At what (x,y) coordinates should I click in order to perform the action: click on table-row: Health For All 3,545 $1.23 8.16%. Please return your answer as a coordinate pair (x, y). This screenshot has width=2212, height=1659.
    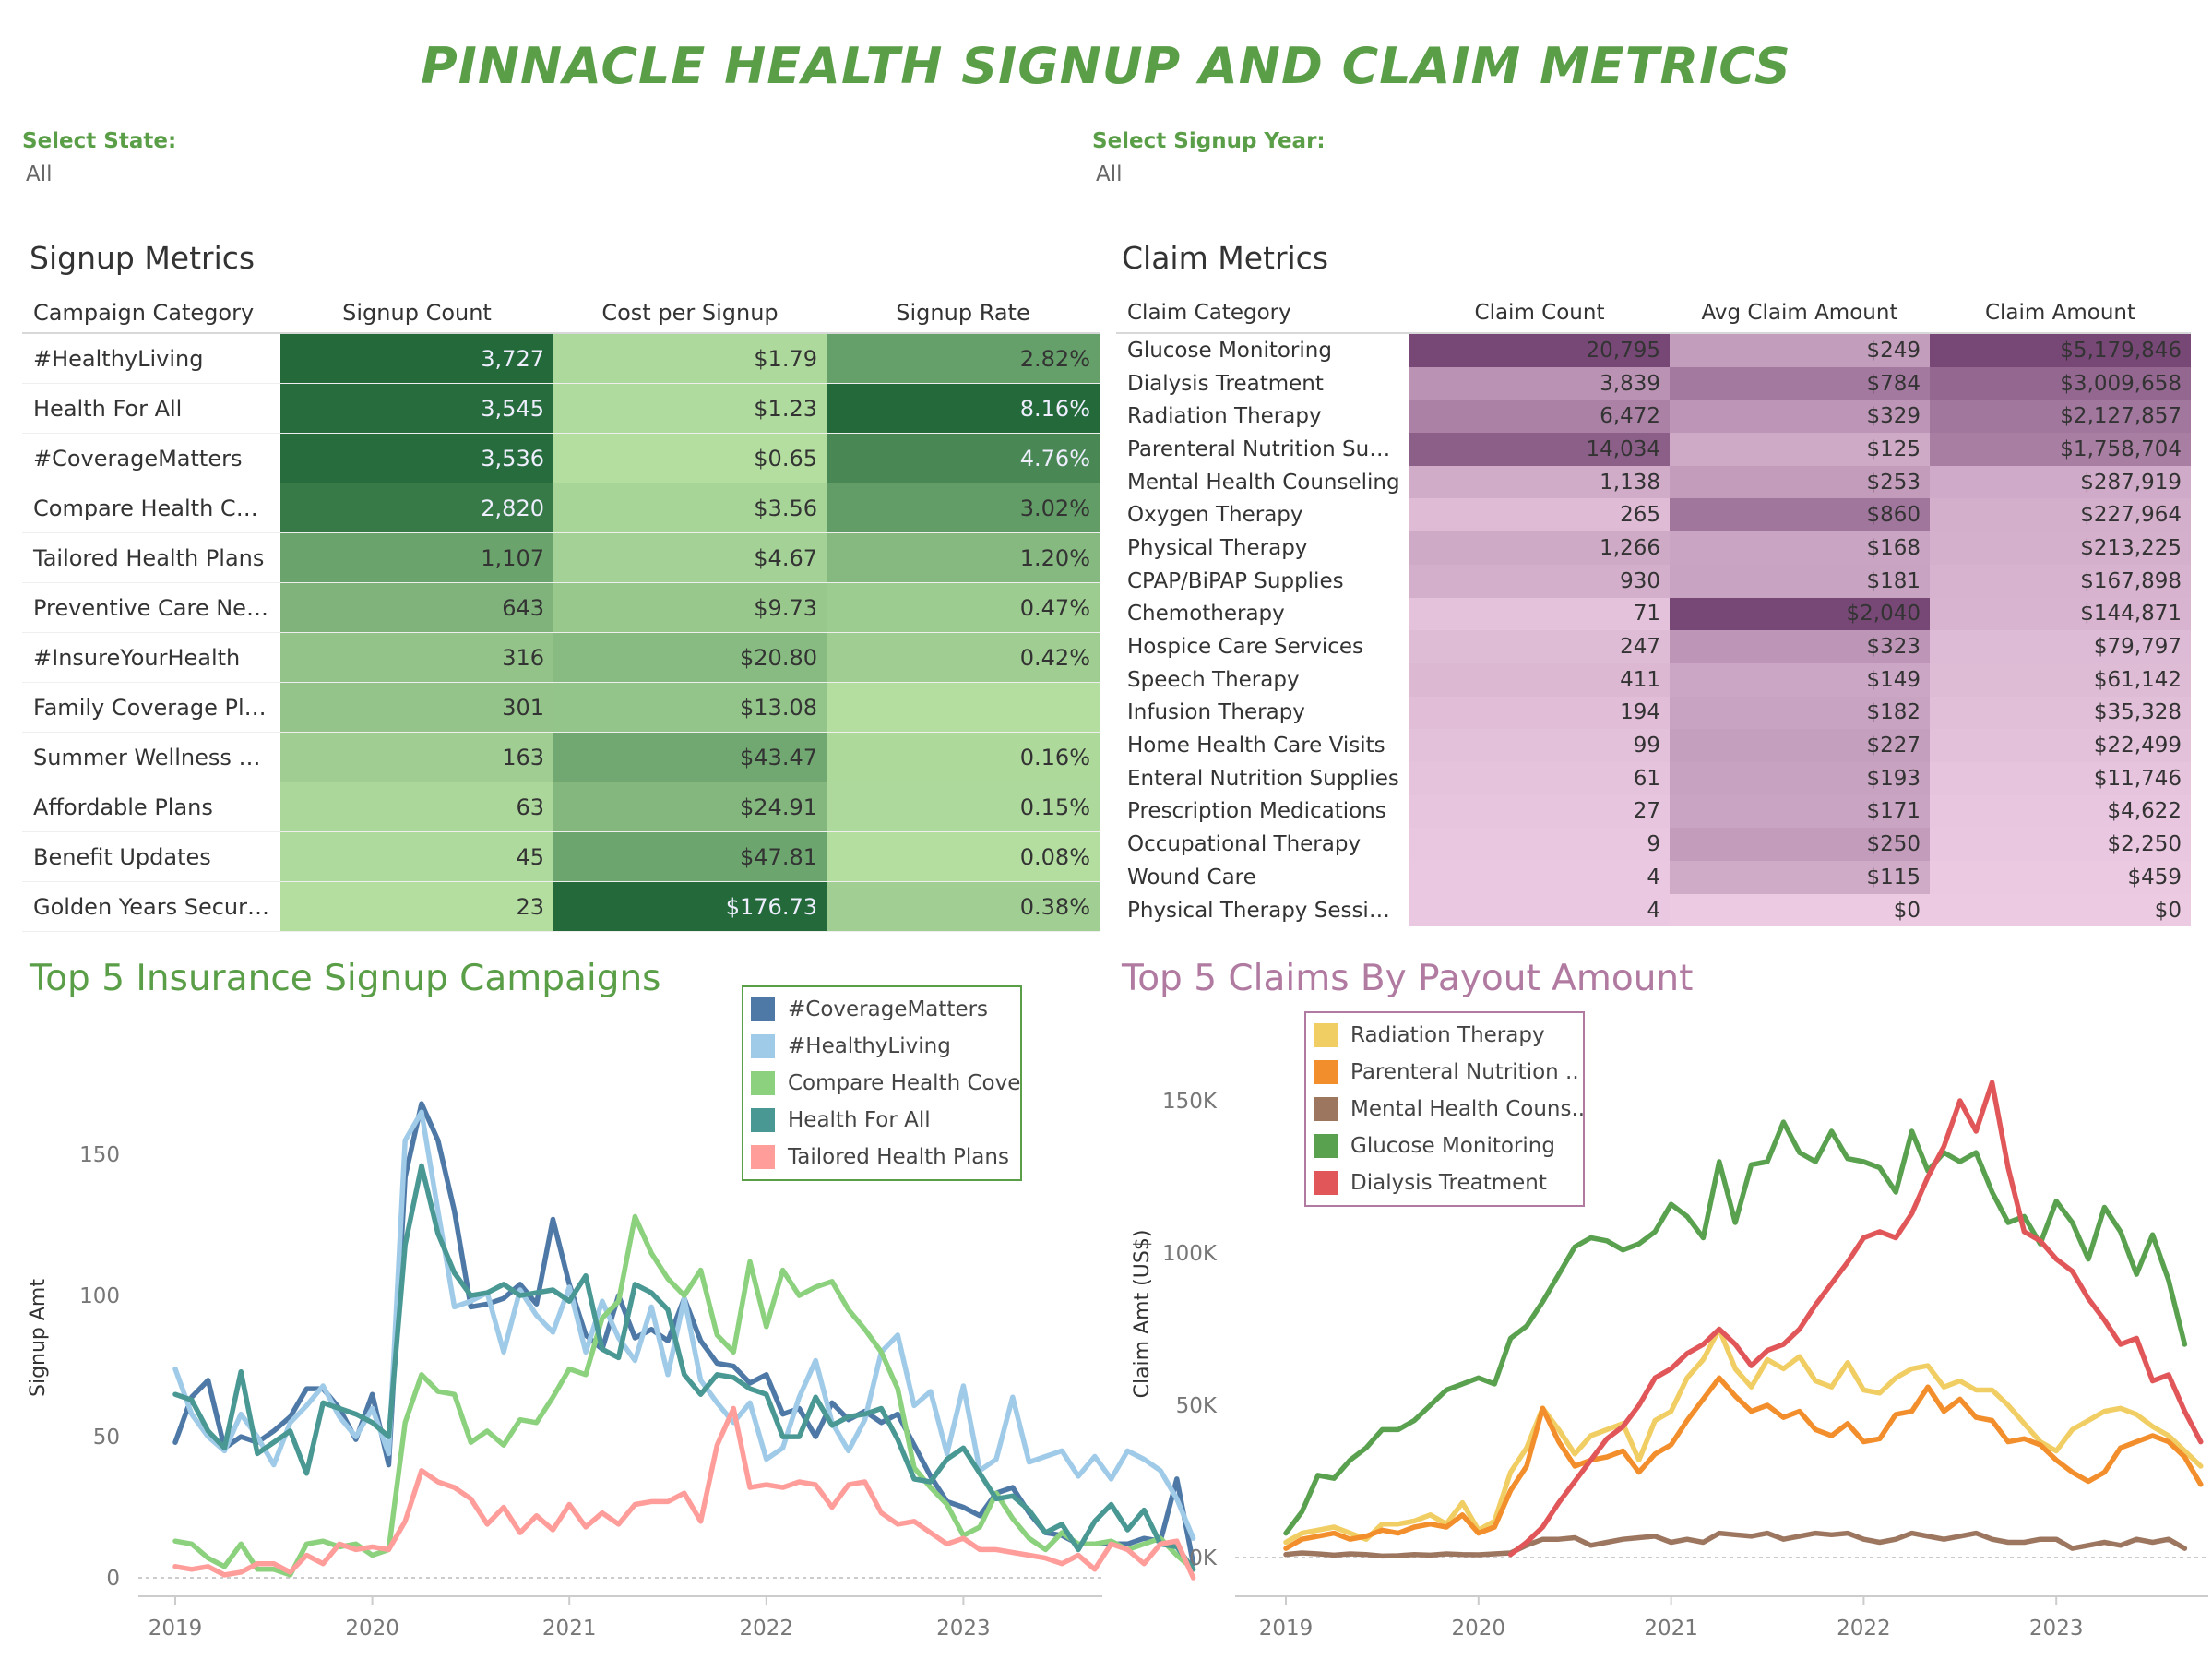
    Looking at the image, I should click on (561, 408).